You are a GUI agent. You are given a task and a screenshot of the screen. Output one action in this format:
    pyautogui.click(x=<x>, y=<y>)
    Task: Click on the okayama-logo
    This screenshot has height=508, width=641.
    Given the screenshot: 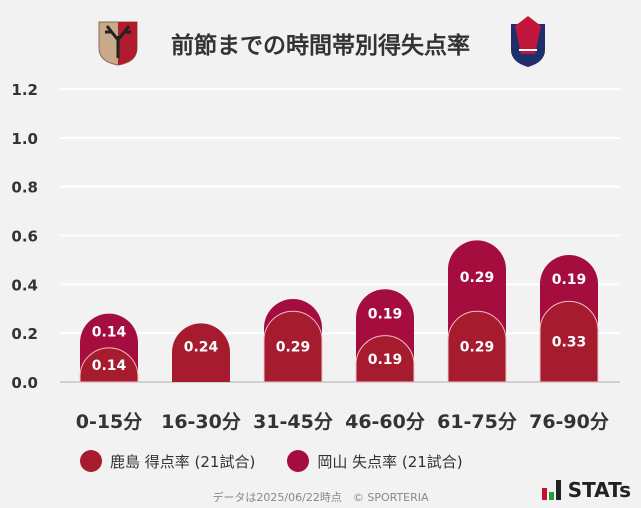 What is the action you would take?
    pyautogui.click(x=528, y=43)
    